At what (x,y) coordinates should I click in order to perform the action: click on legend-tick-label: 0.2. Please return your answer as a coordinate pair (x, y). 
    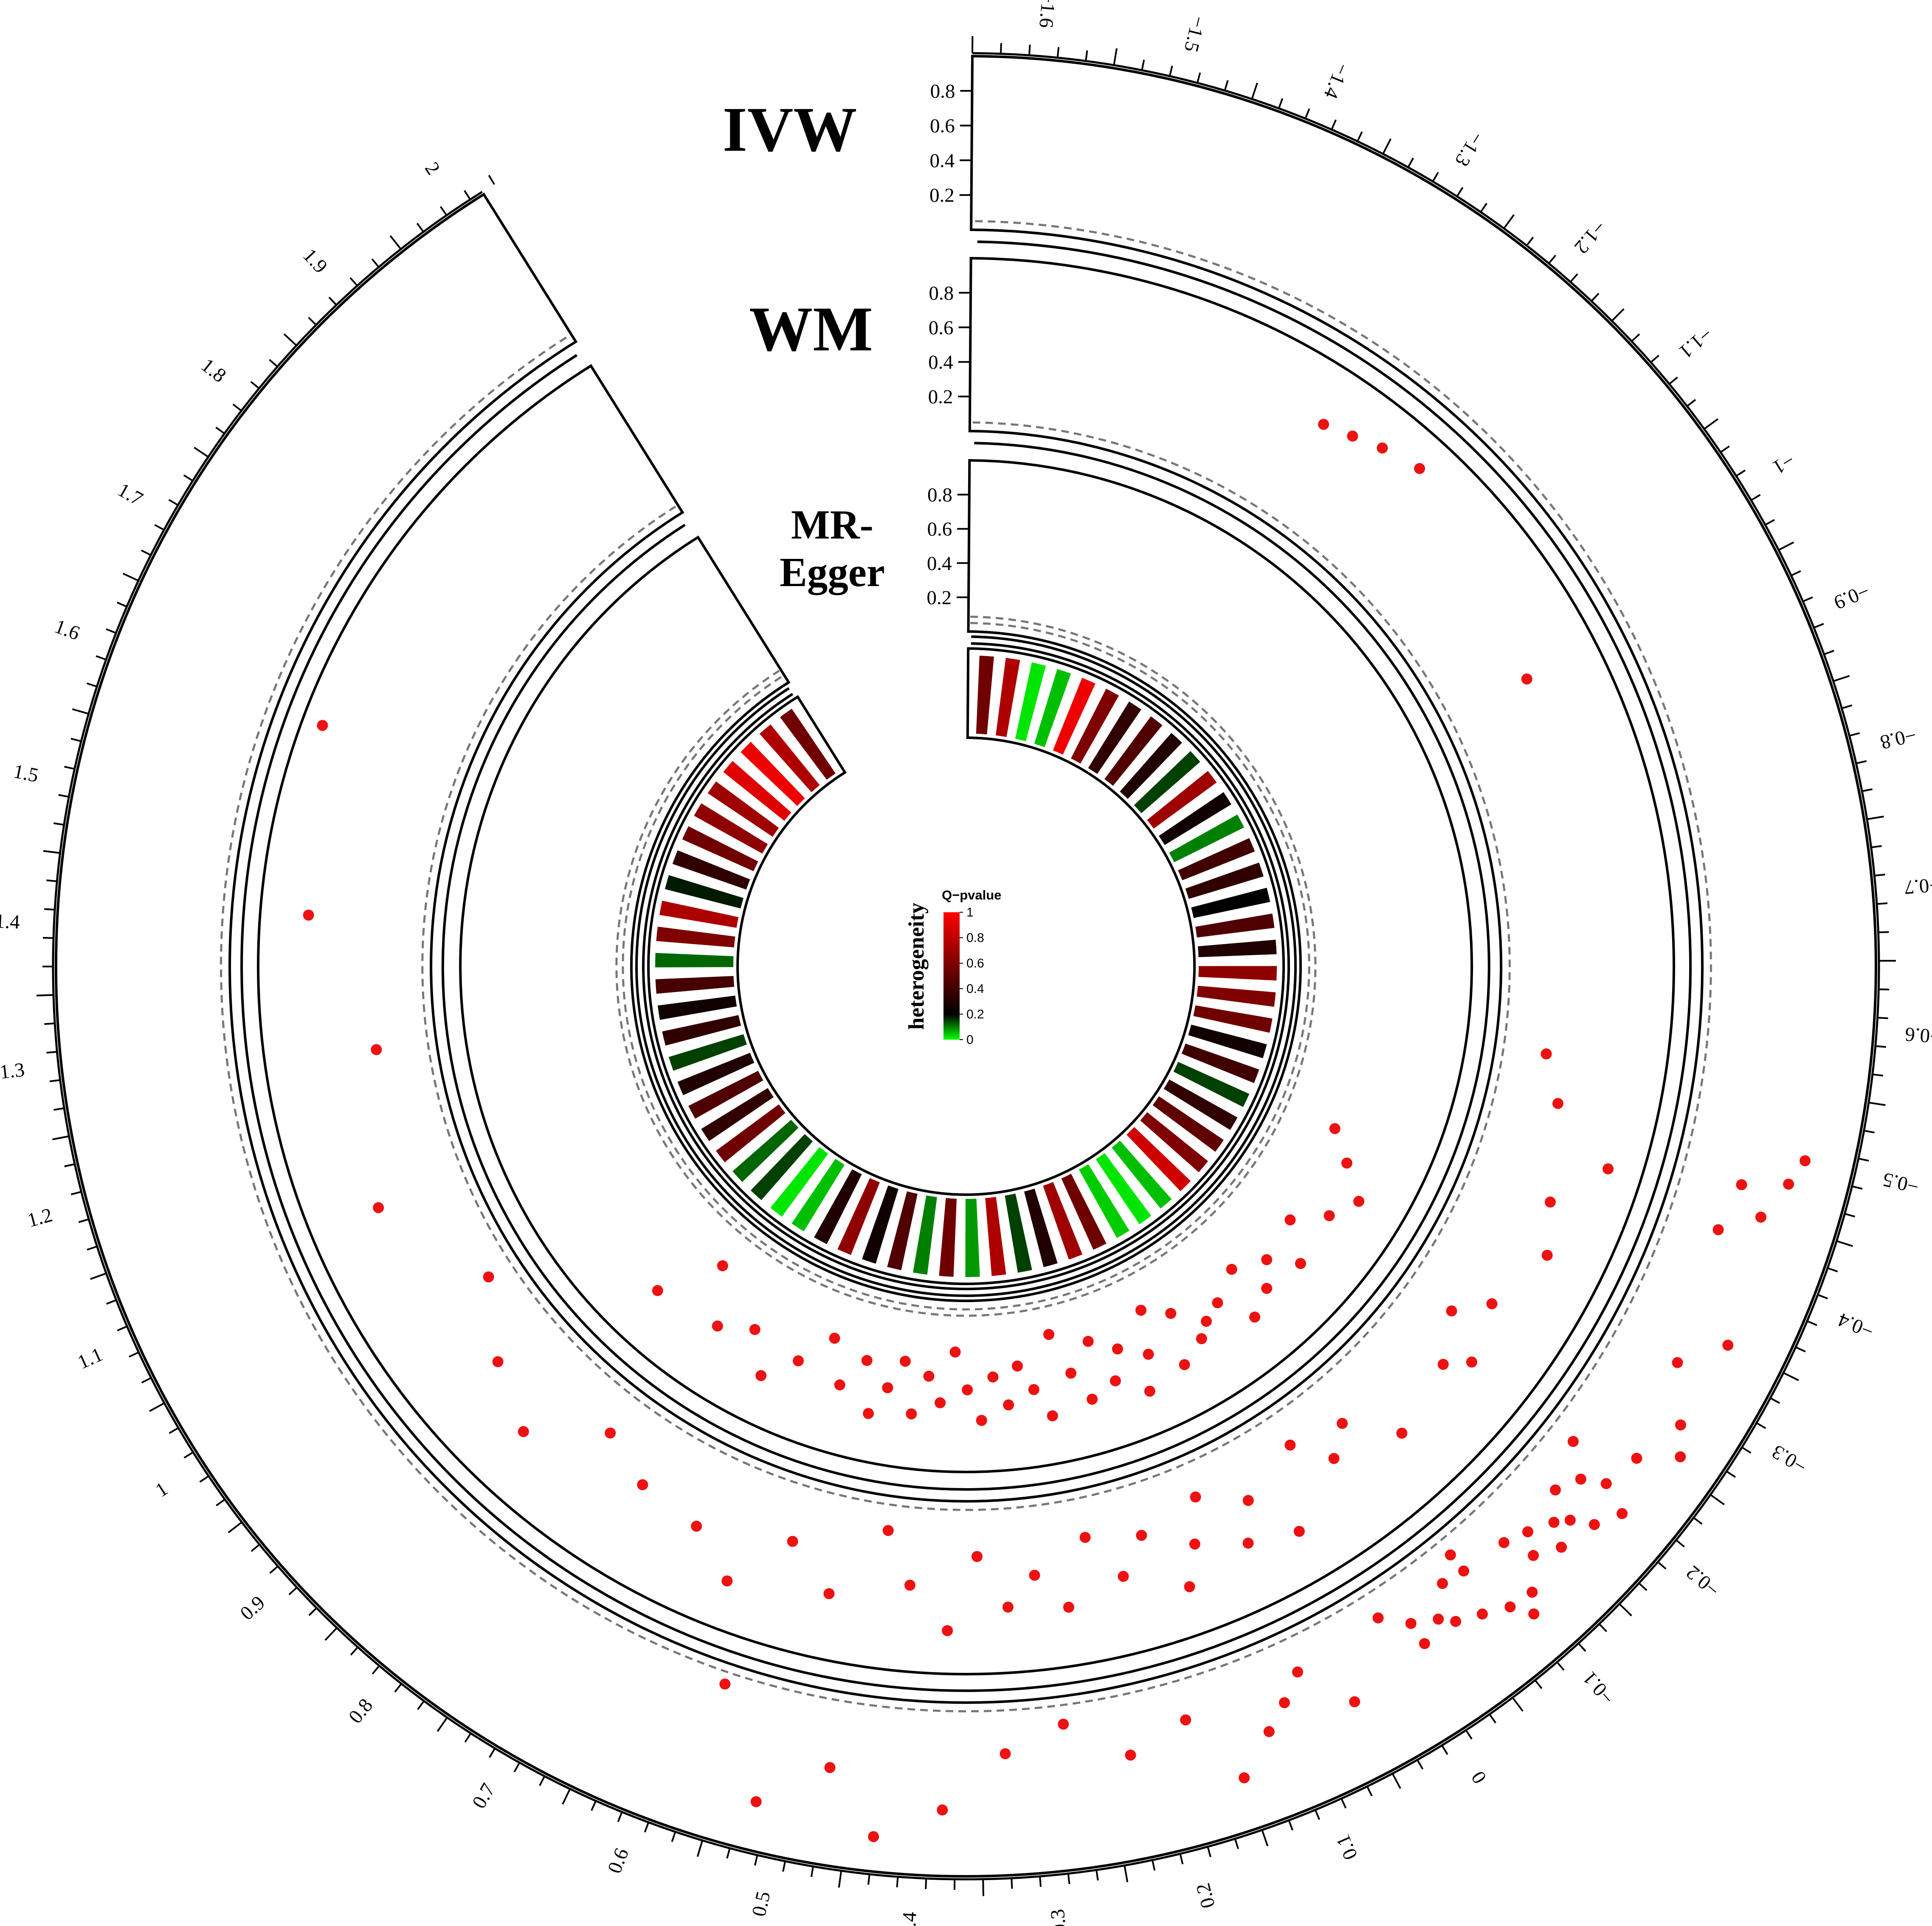
    Looking at the image, I should click on (975, 1014).